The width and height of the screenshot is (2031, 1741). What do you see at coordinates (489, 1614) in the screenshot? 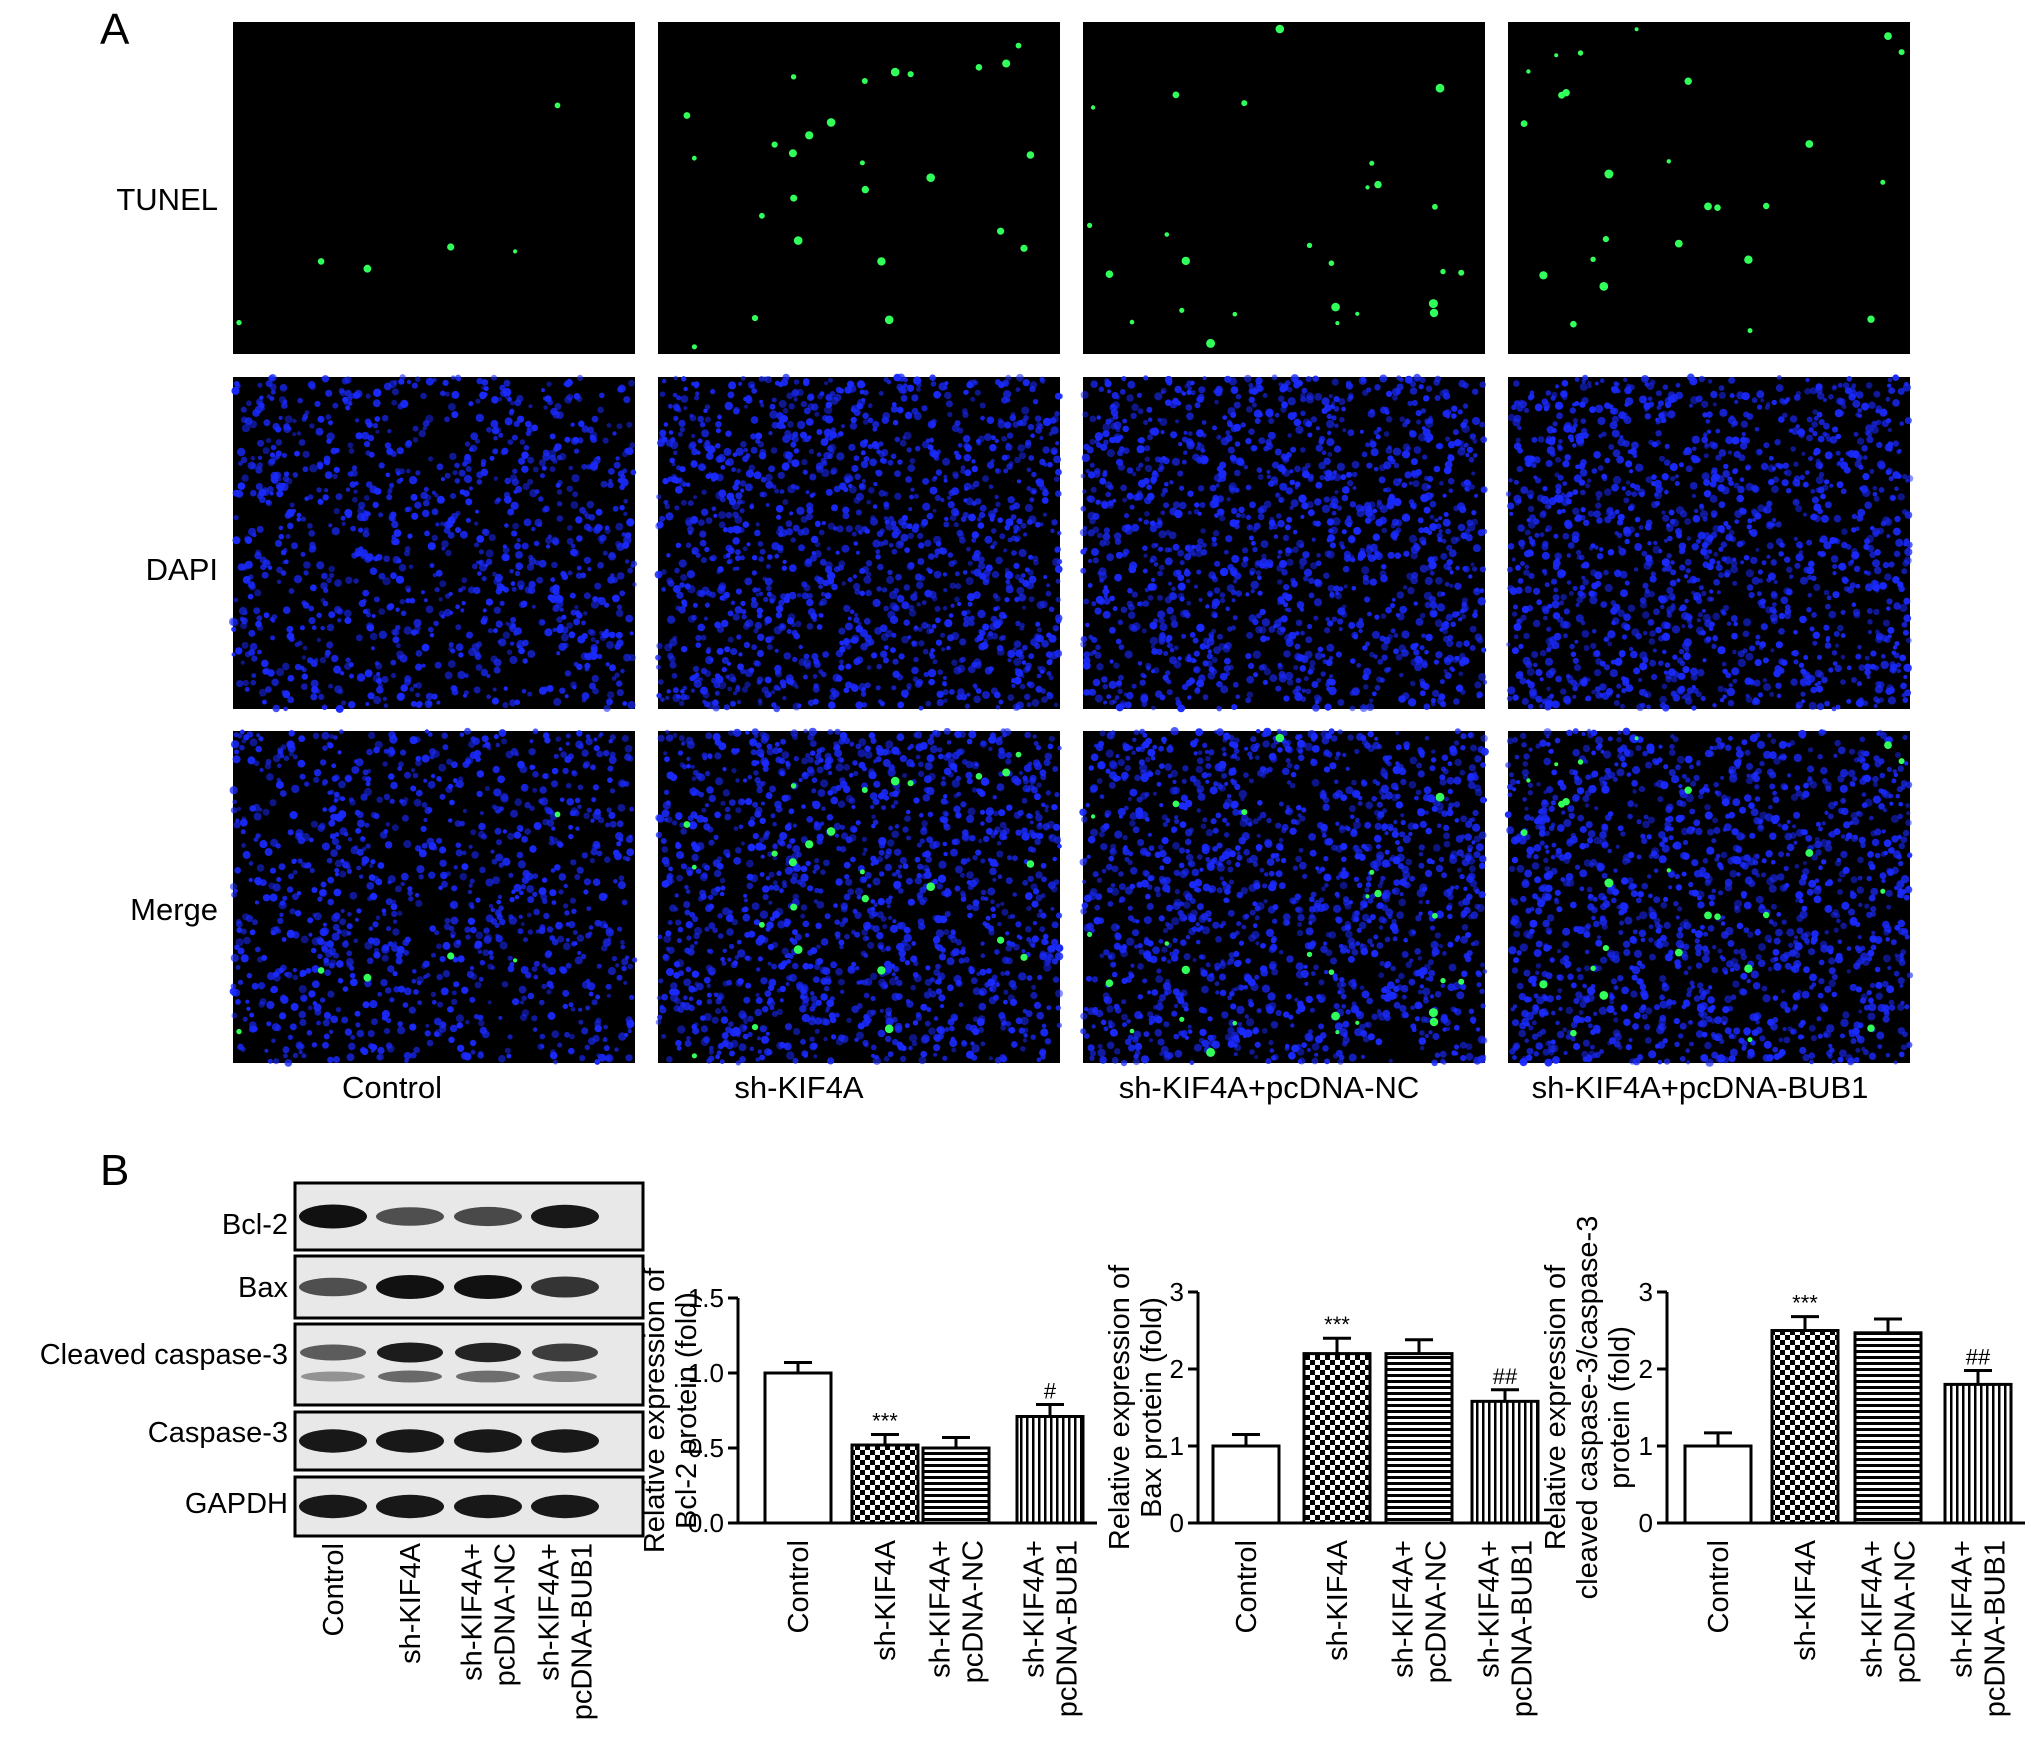
I see `blot-lane-label: sh-KIF4A+pcDNA-NC` at bounding box center [489, 1614].